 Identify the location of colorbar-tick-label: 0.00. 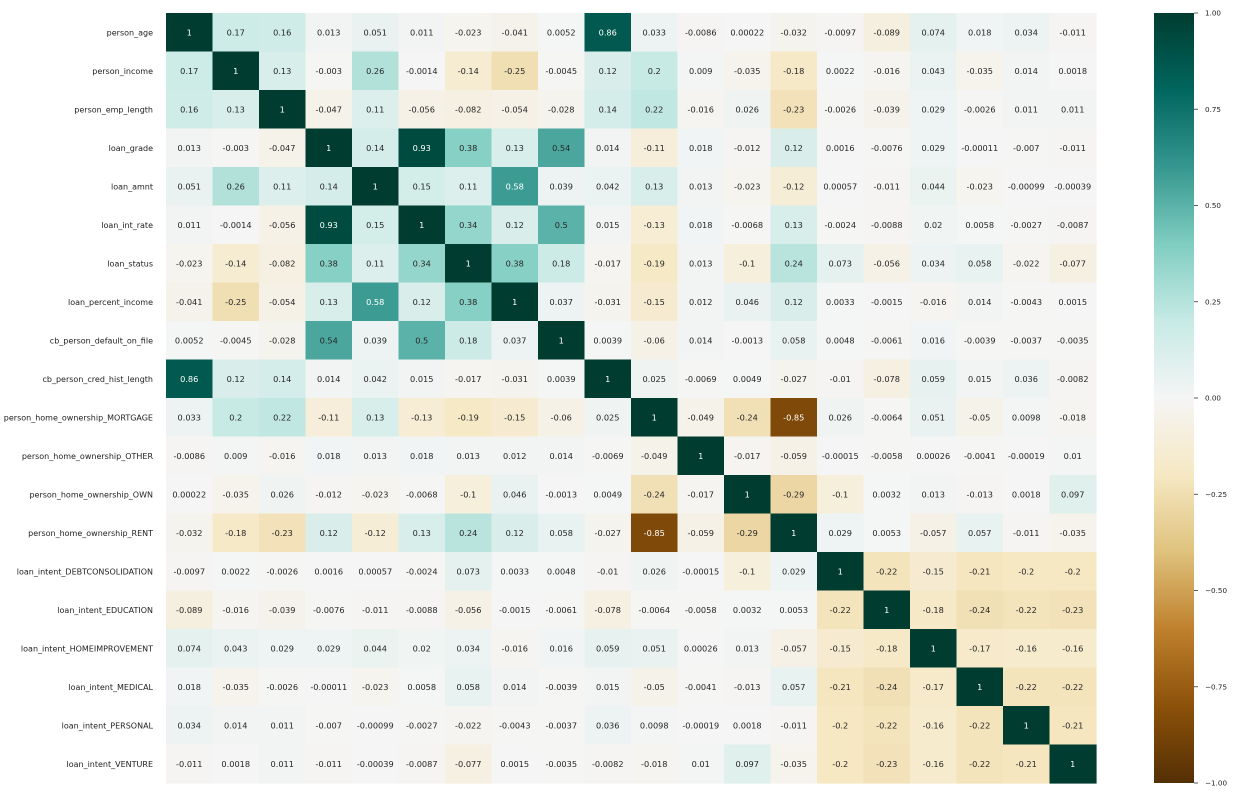
(1213, 398).